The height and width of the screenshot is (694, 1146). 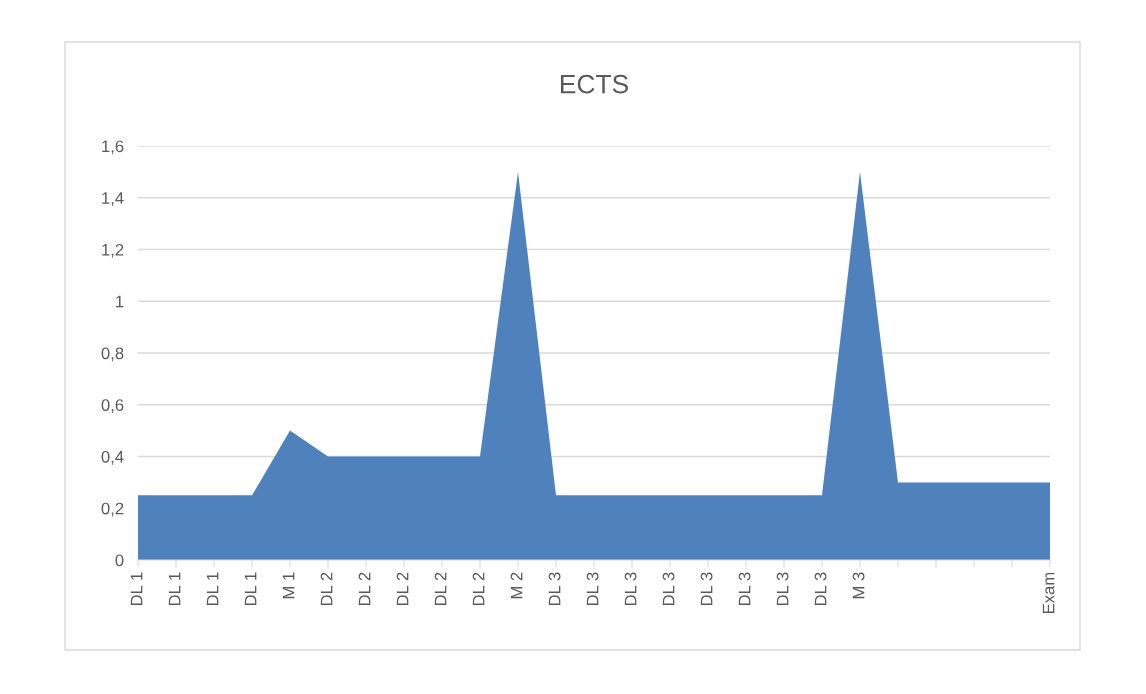 I want to click on y-tick-label: 0,4, so click(x=112, y=457).